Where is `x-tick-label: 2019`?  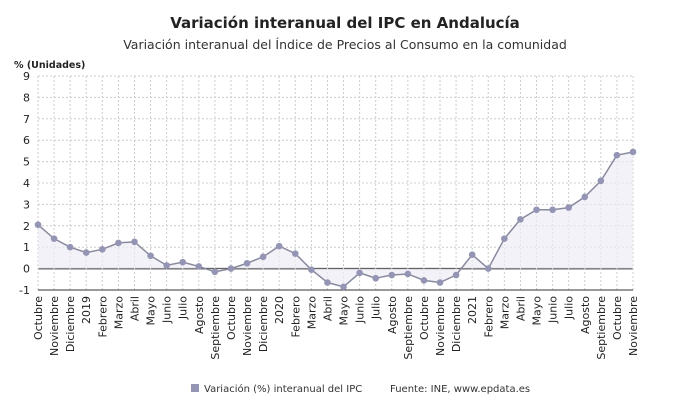 x-tick-label: 2019 is located at coordinates (86, 310).